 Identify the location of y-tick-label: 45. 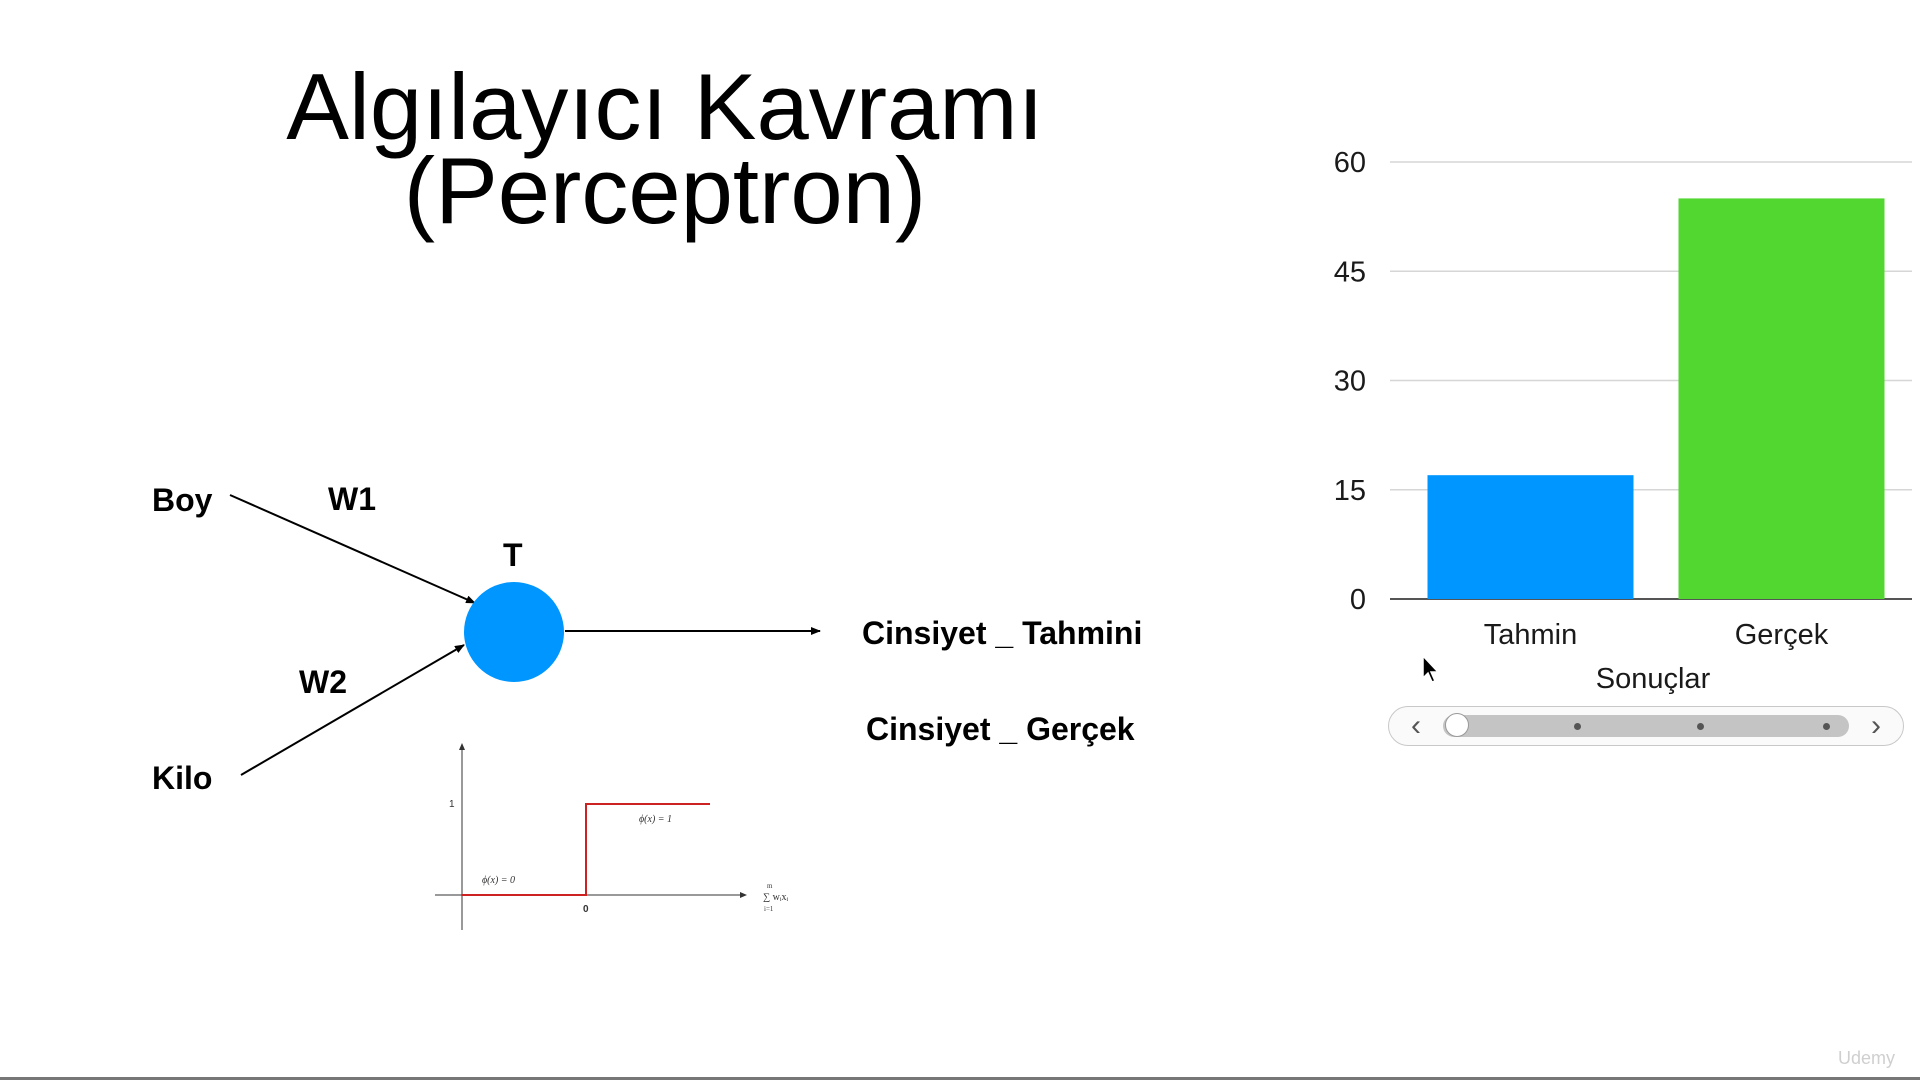
(1350, 272).